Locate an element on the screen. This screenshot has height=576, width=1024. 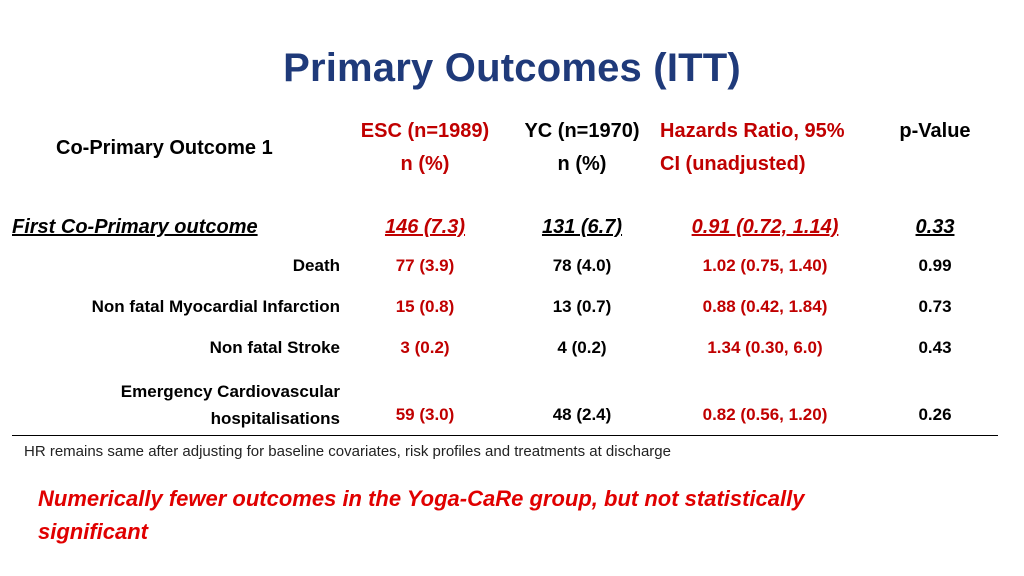
cell-pvalue: 0.26 is located at coordinates (935, 414).